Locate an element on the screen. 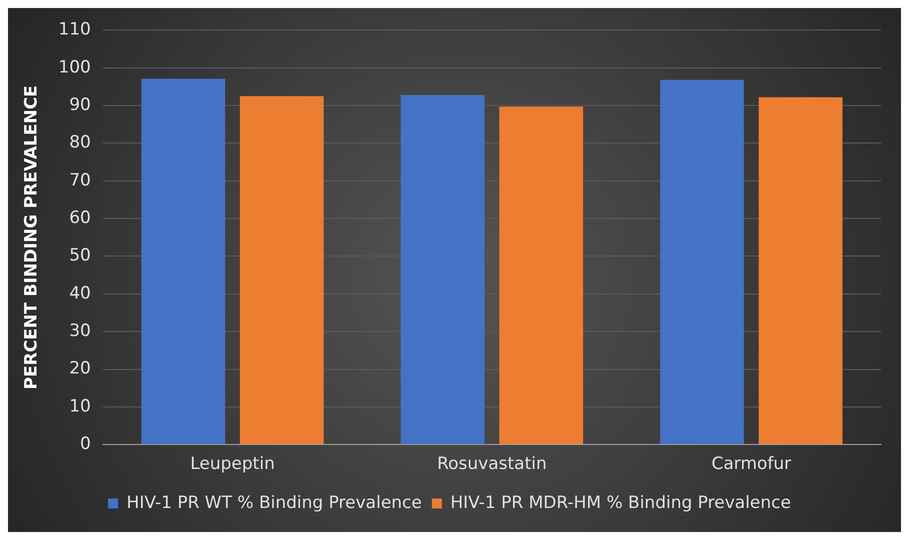 This screenshot has width=909, height=540. y-tick-label: 20 is located at coordinates (80, 368).